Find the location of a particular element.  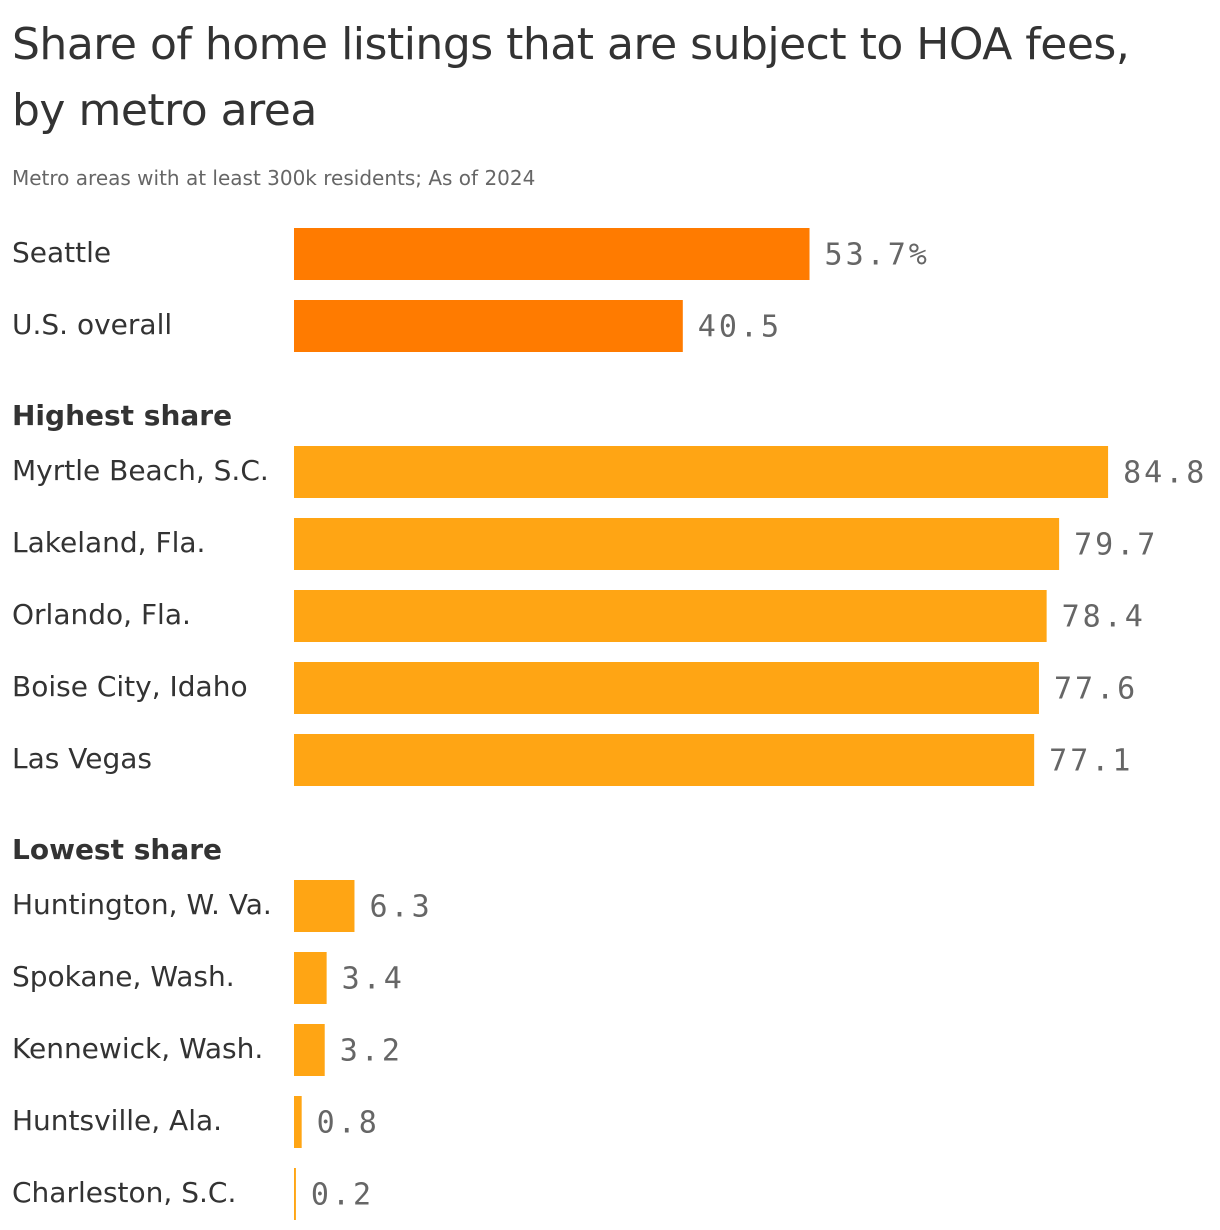

category-label: U.S. overall is located at coordinates (92, 324).